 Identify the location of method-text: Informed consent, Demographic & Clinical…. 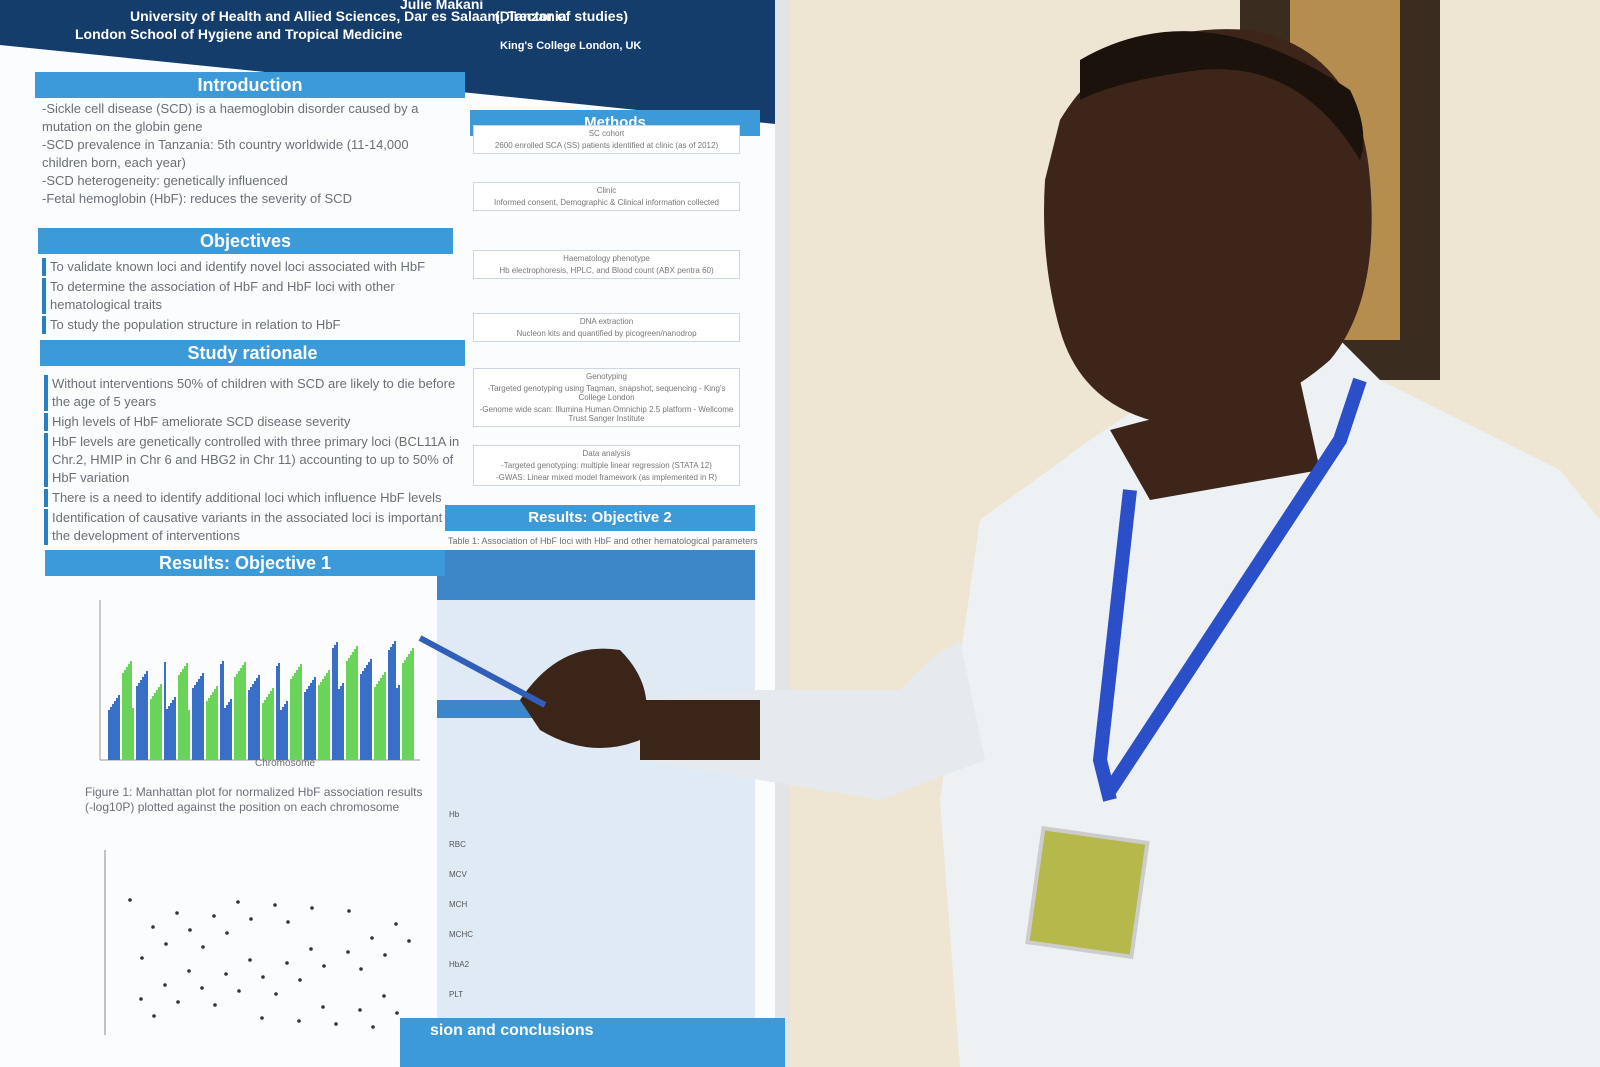
(606, 202).